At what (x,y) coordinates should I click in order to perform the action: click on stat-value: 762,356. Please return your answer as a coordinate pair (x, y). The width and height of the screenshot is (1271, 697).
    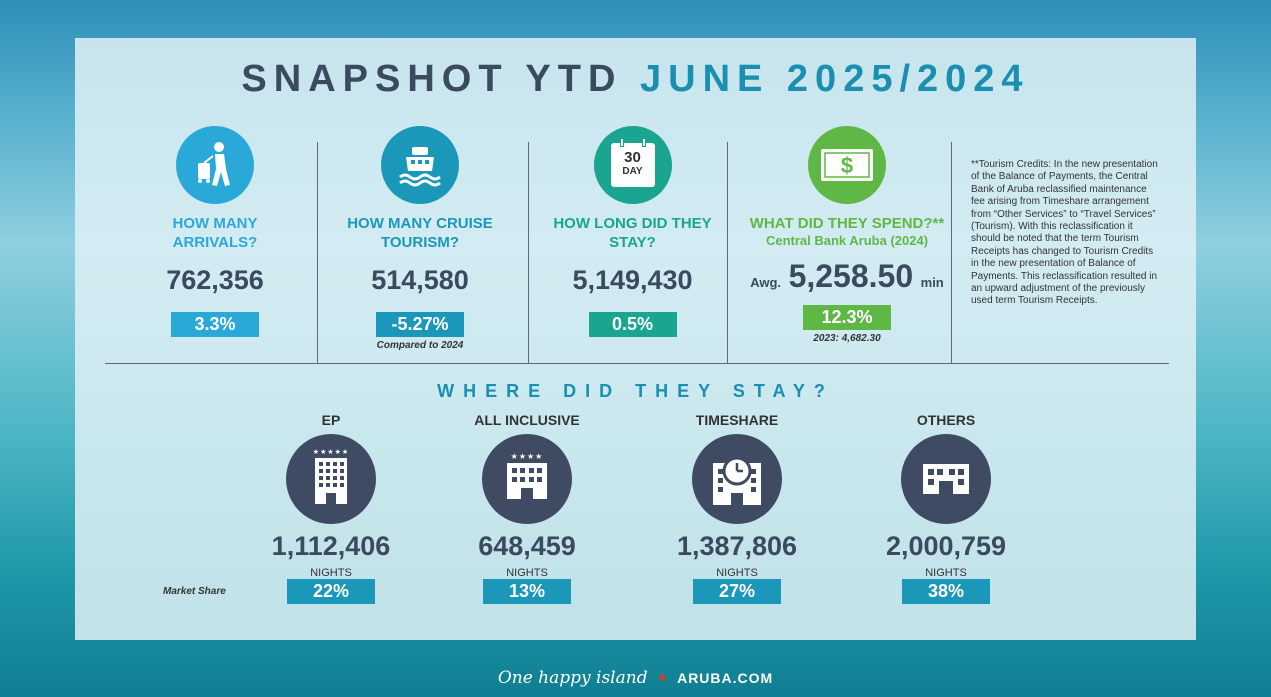
    Looking at the image, I should click on (215, 280).